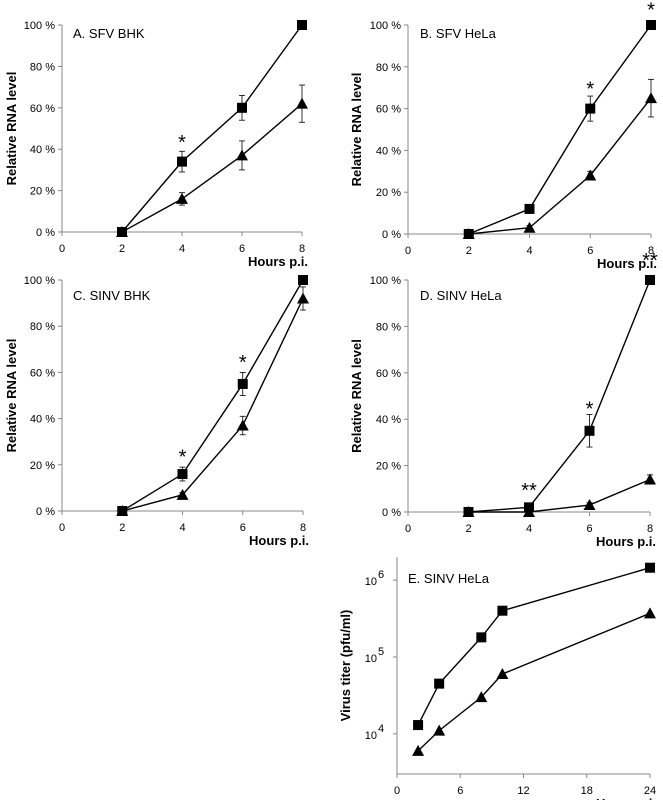 The width and height of the screenshot is (663, 800). I want to click on panel-title: B. SFV HeLa, so click(458, 33).